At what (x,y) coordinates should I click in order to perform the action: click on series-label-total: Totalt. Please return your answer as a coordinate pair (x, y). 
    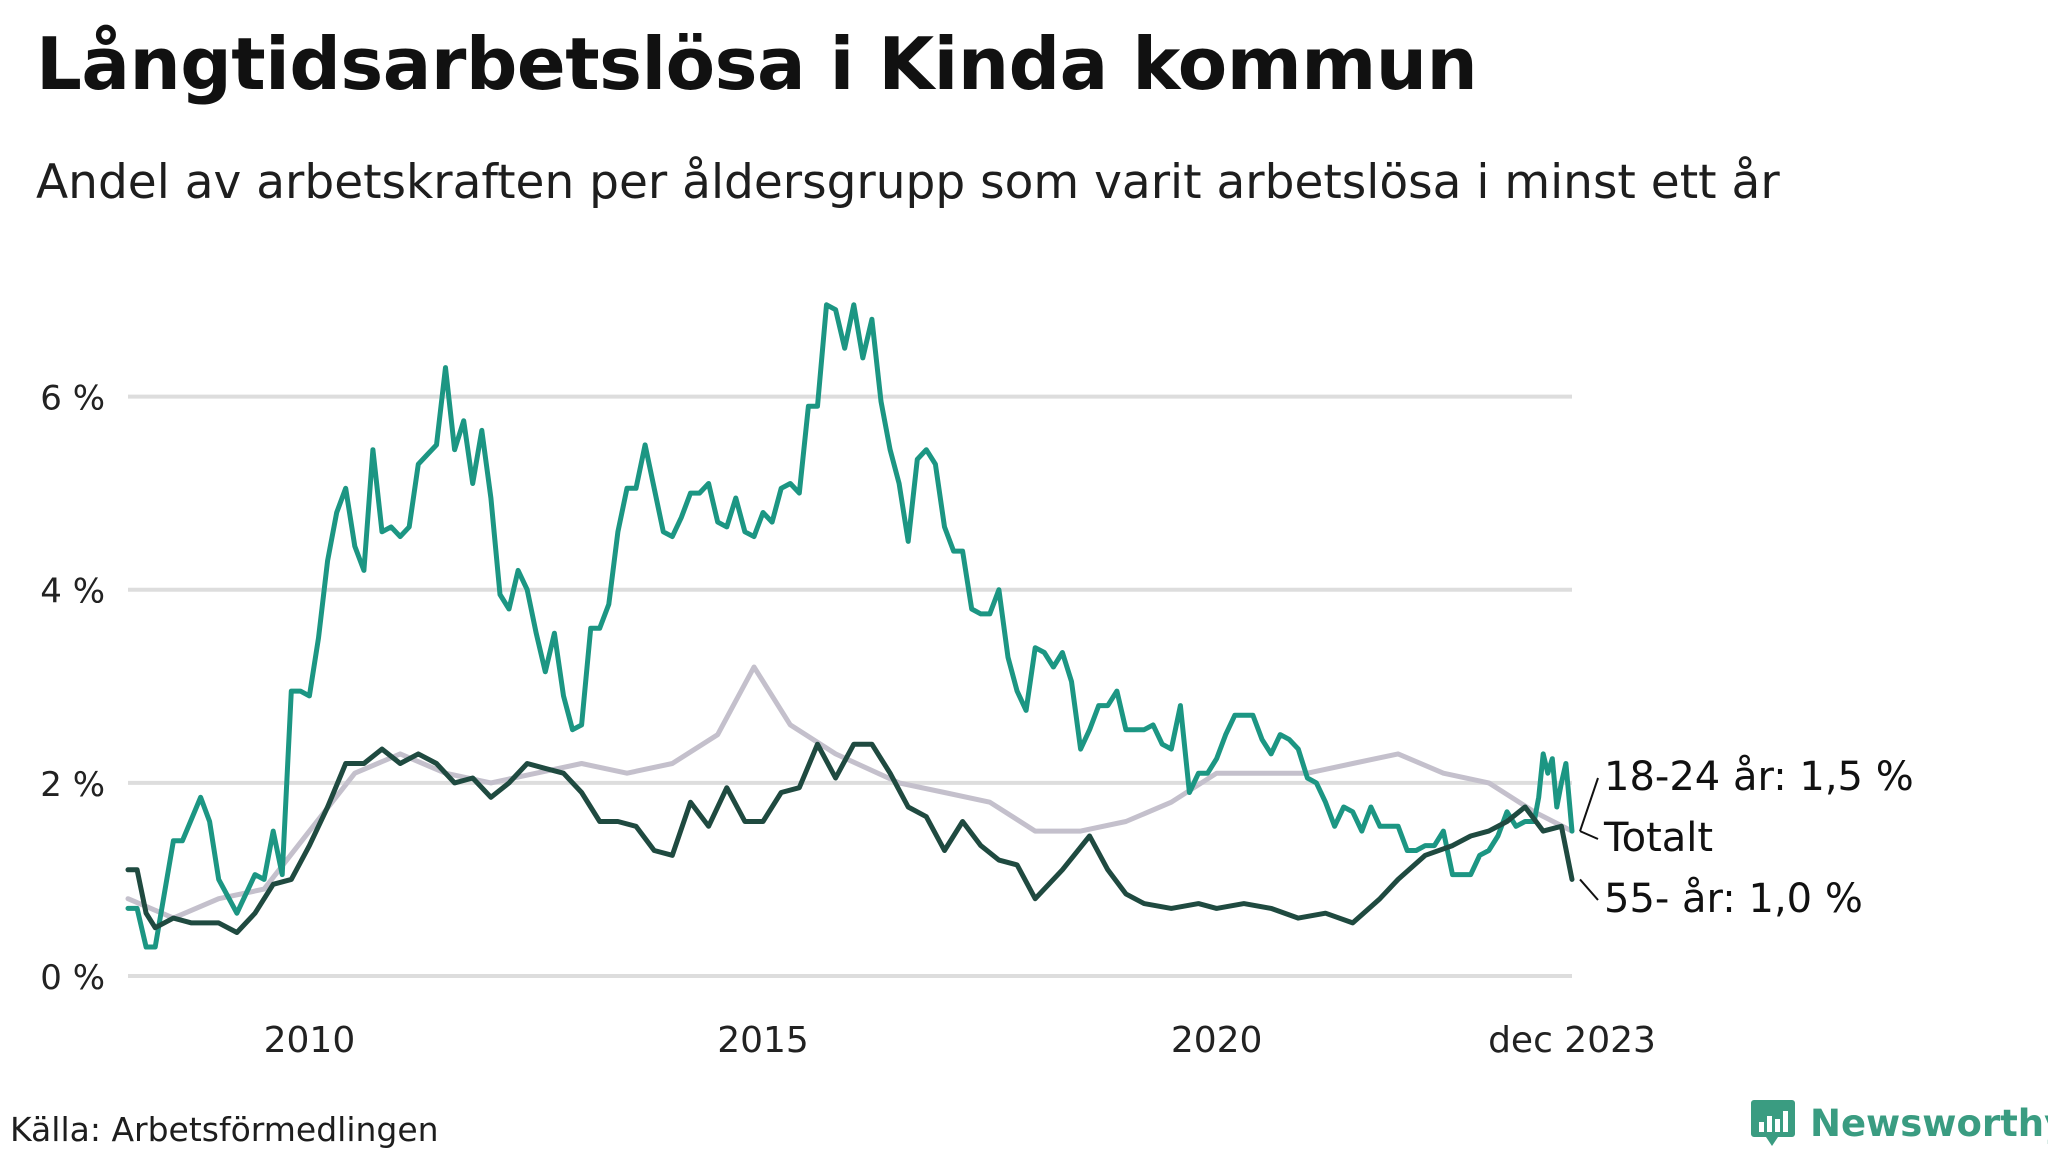
    Looking at the image, I should click on (1658, 838).